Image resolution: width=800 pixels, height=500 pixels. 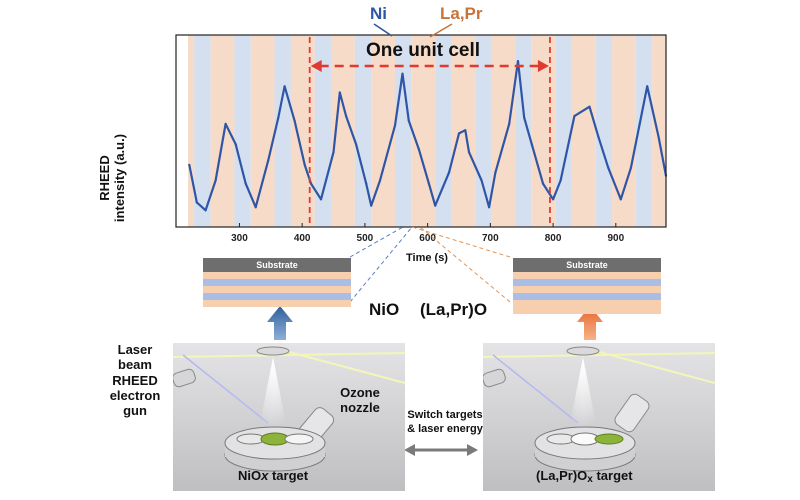 What do you see at coordinates (445, 422) in the screenshot?
I see `switch-targets-label: Switch targets & laser energy` at bounding box center [445, 422].